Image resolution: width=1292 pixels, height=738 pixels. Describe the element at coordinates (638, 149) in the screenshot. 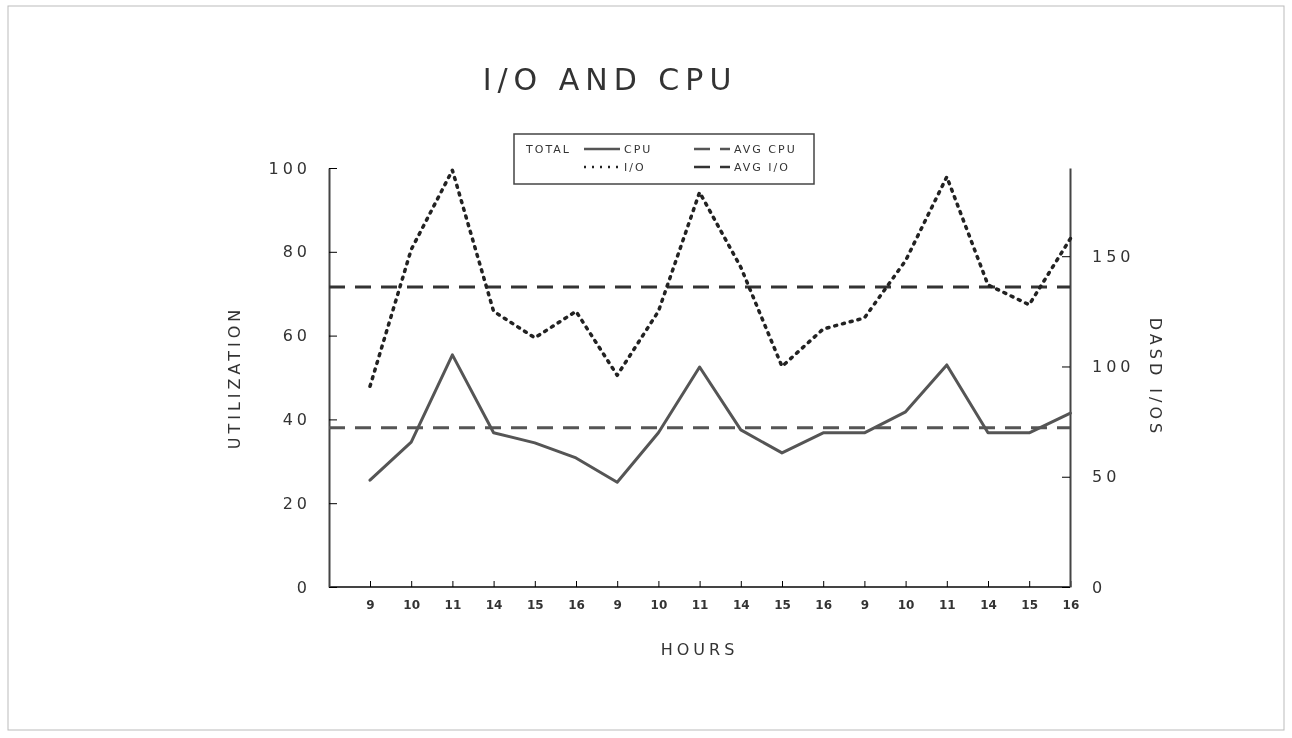

I see `legend-label: CPU` at that location.